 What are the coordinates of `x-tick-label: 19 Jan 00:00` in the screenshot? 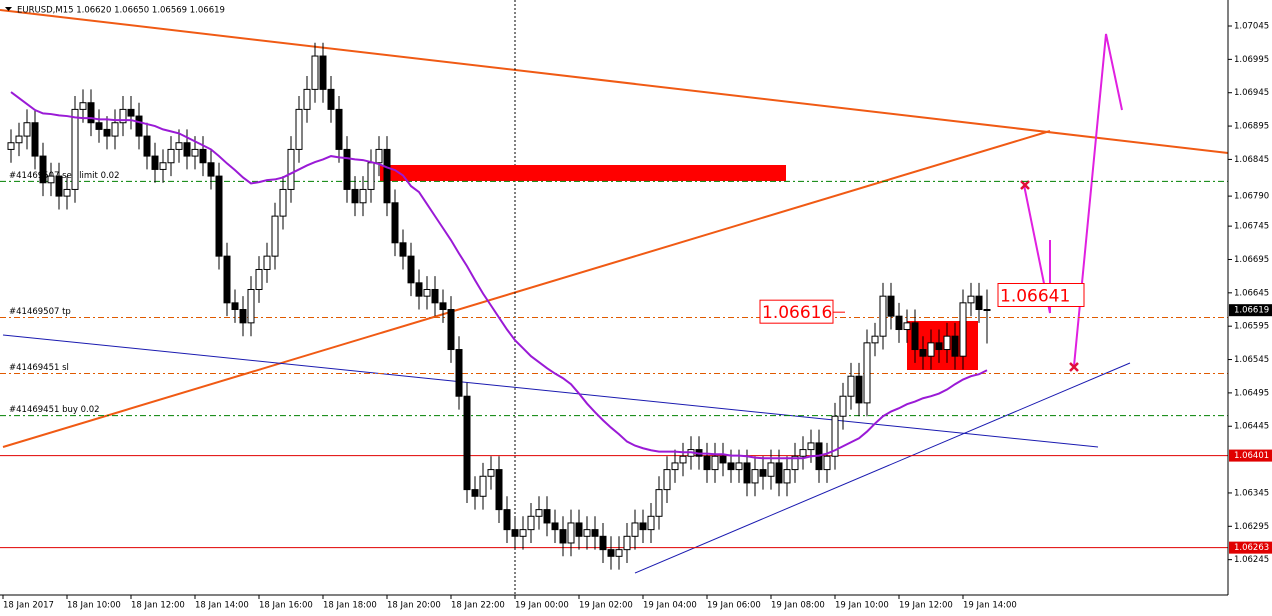 It's located at (542, 606).